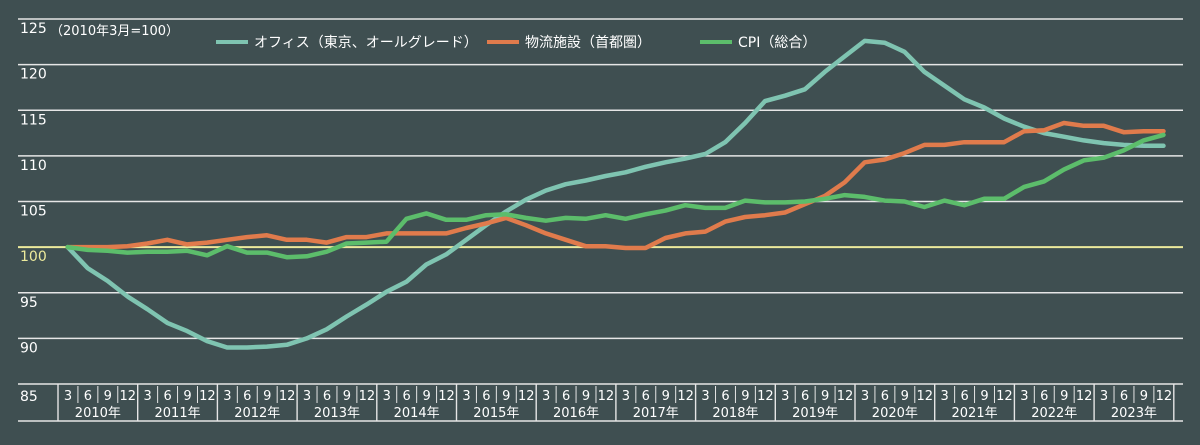 This screenshot has width=1200, height=445. Describe the element at coordinates (895, 413) in the screenshot. I see `x-year-label: 2020年` at that location.